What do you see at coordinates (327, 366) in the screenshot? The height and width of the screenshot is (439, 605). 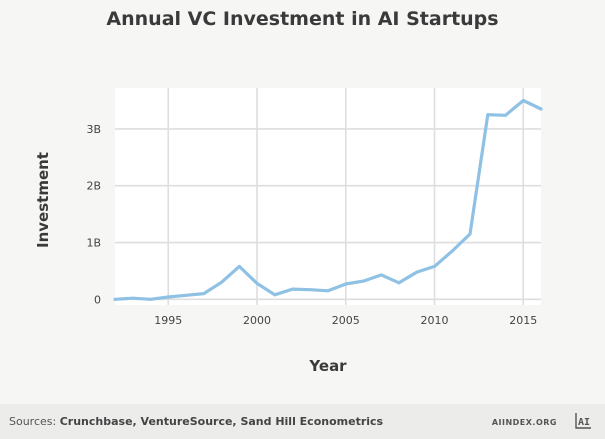 I see `x-axis-label: Year` at bounding box center [327, 366].